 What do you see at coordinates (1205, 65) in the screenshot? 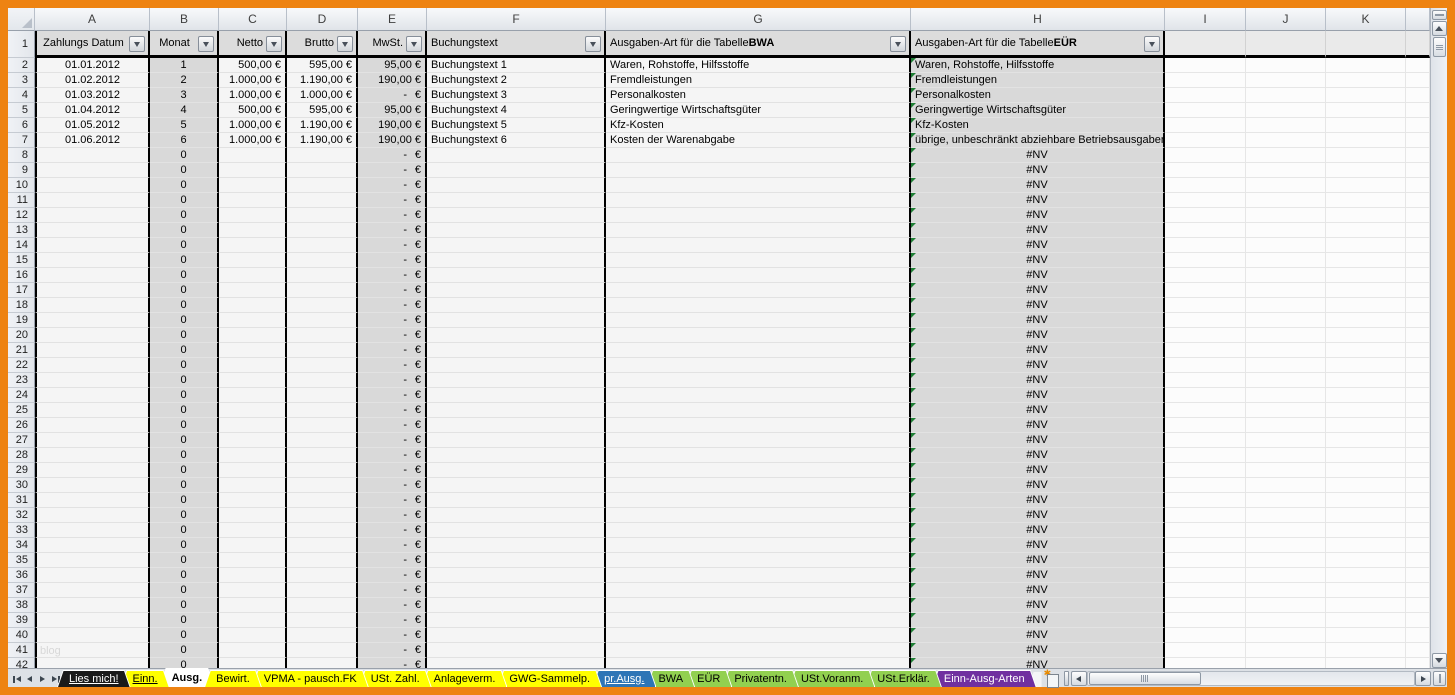
I see `cell-i2` at bounding box center [1205, 65].